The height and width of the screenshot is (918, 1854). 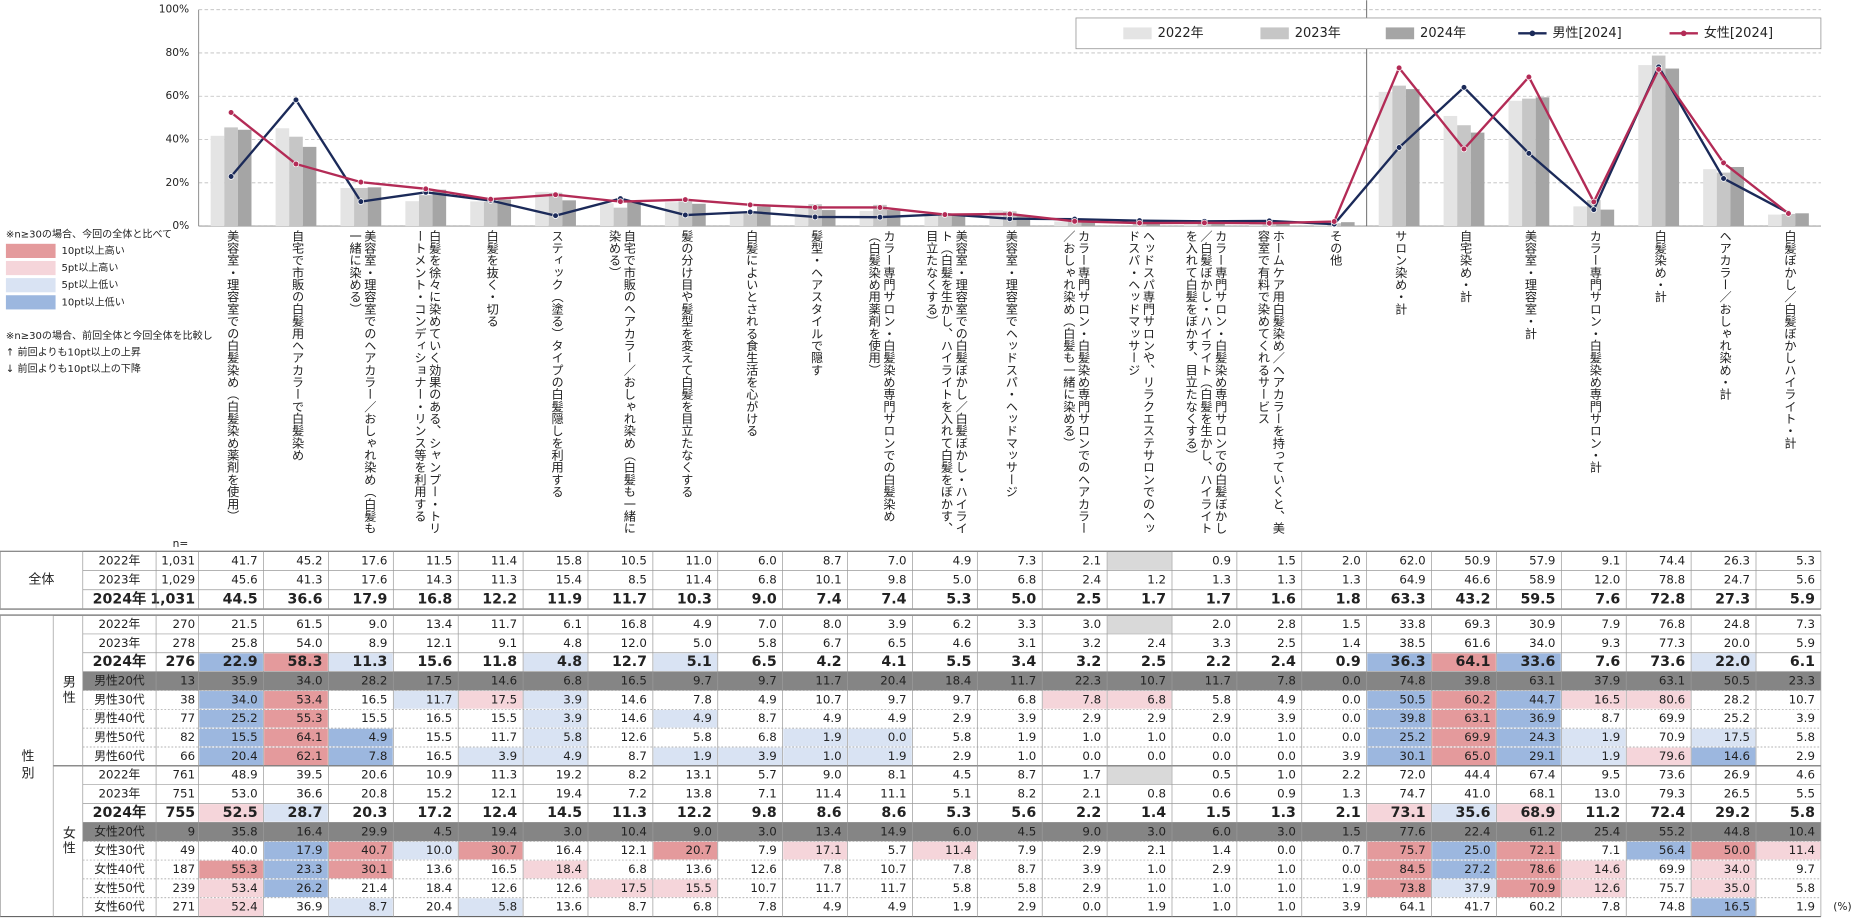 What do you see at coordinates (1542, 580) in the screenshot?
I see `cell-value: 58.9` at bounding box center [1542, 580].